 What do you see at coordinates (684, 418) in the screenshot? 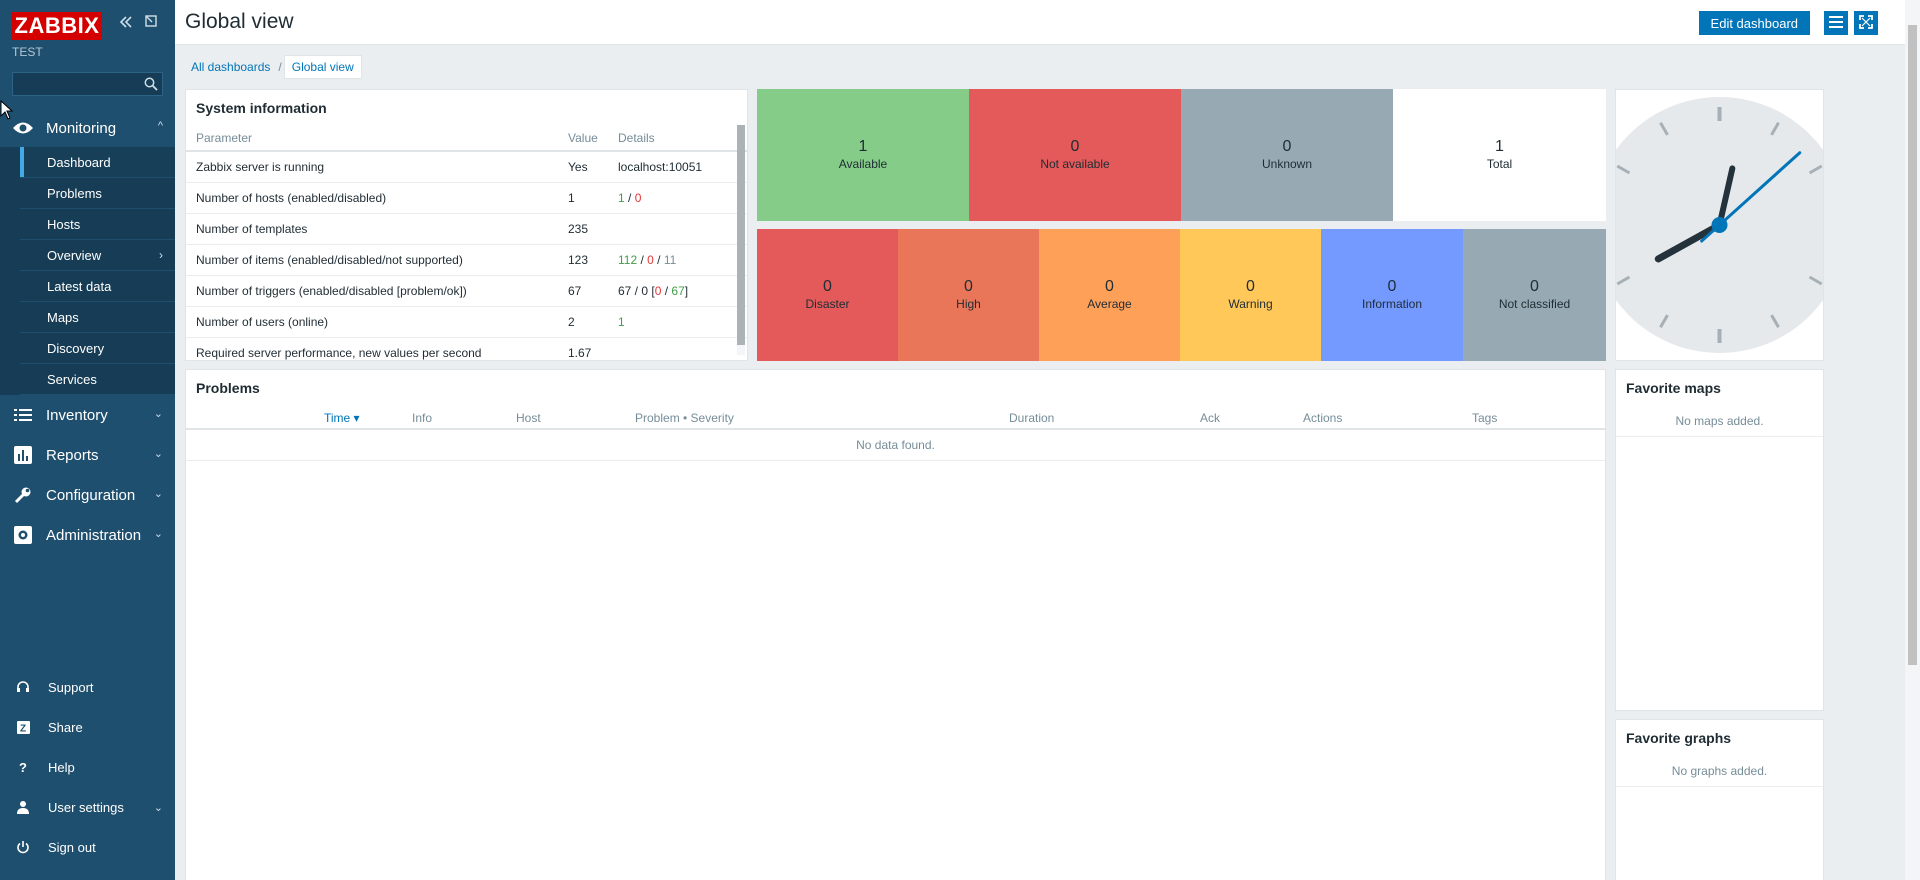
I see `column-problem-severity: Problem • Severity` at bounding box center [684, 418].